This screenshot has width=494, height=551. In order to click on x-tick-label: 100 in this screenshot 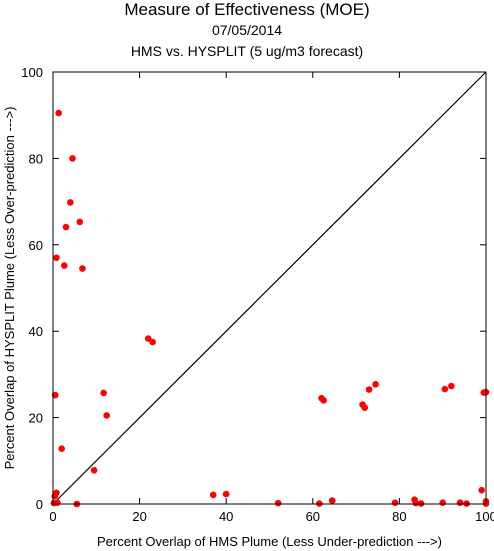, I will do `click(484, 516)`.